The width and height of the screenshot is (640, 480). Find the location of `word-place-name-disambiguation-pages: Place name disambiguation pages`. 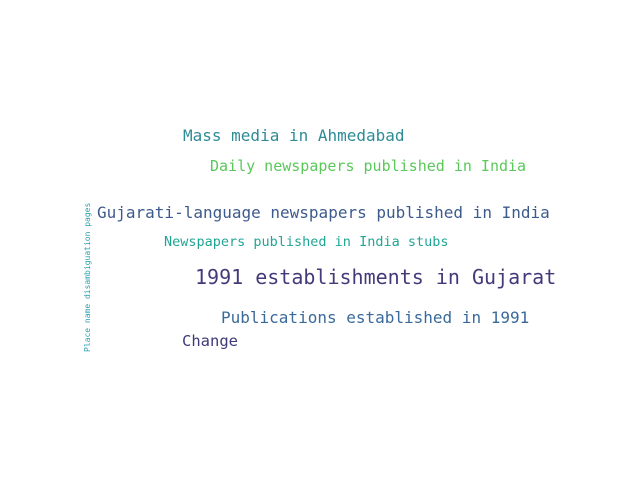

word-place-name-disambiguation-pages: Place name disambiguation pages is located at coordinates (87, 277).